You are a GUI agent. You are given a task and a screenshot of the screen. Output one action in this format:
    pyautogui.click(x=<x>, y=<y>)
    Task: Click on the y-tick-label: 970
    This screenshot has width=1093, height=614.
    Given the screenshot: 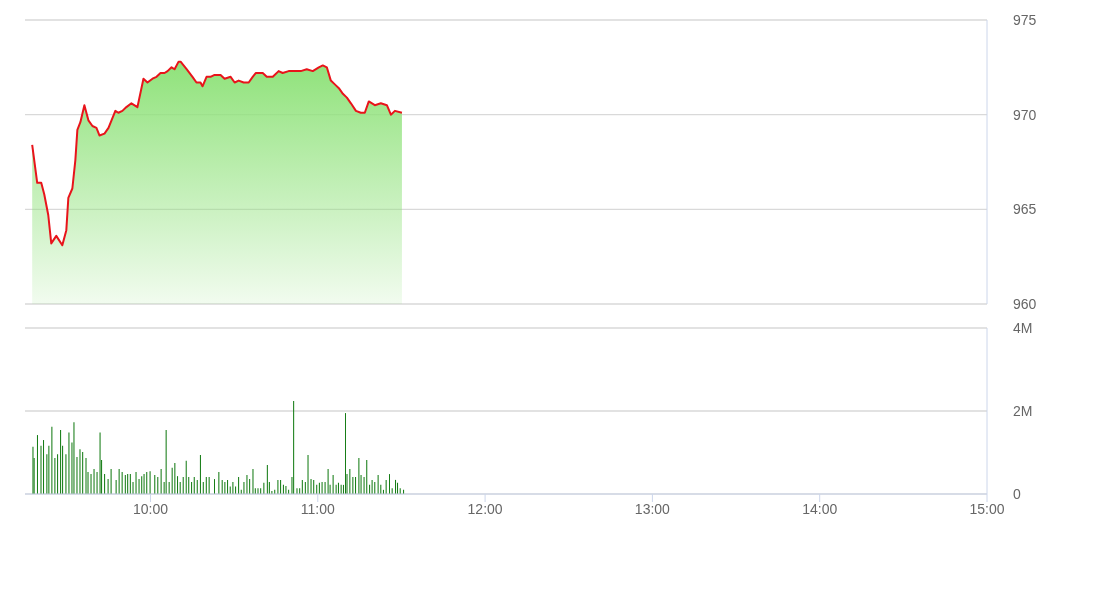 What is the action you would take?
    pyautogui.click(x=1025, y=114)
    